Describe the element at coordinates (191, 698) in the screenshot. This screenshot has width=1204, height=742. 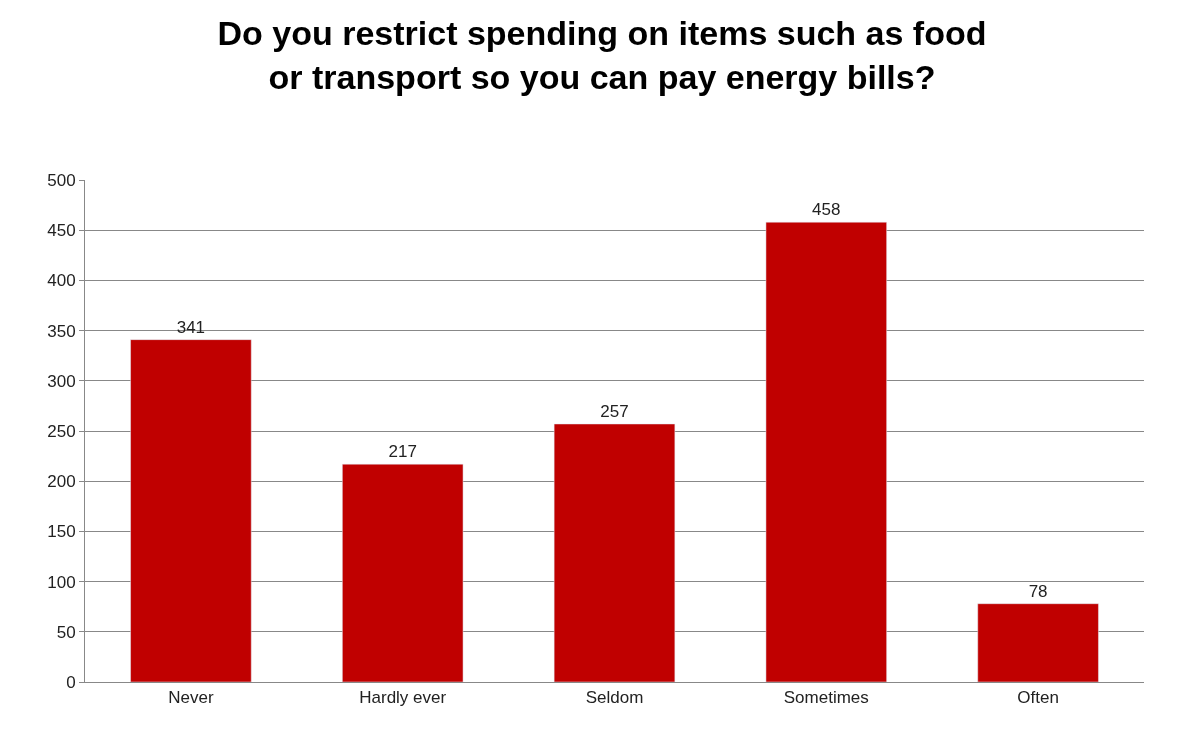
I see `x-tick-label: Never` at that location.